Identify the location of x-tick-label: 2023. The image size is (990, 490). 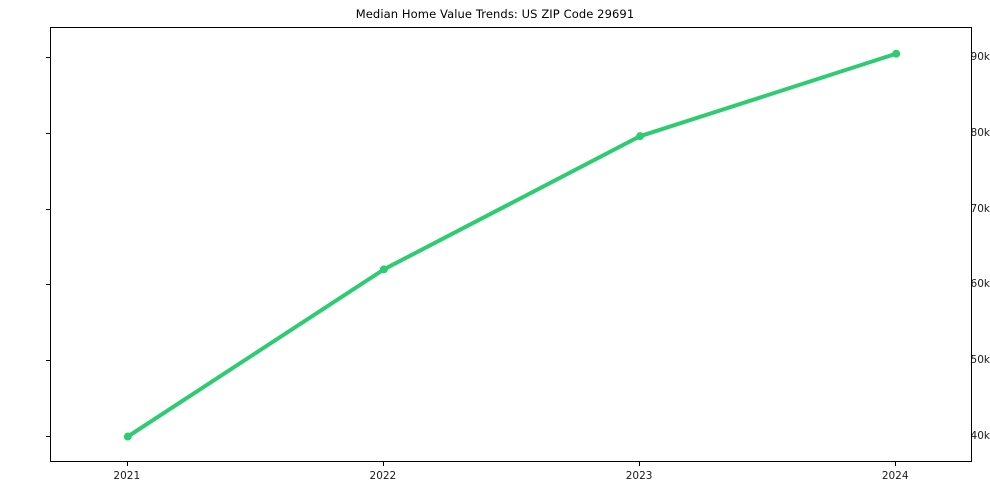
(639, 476).